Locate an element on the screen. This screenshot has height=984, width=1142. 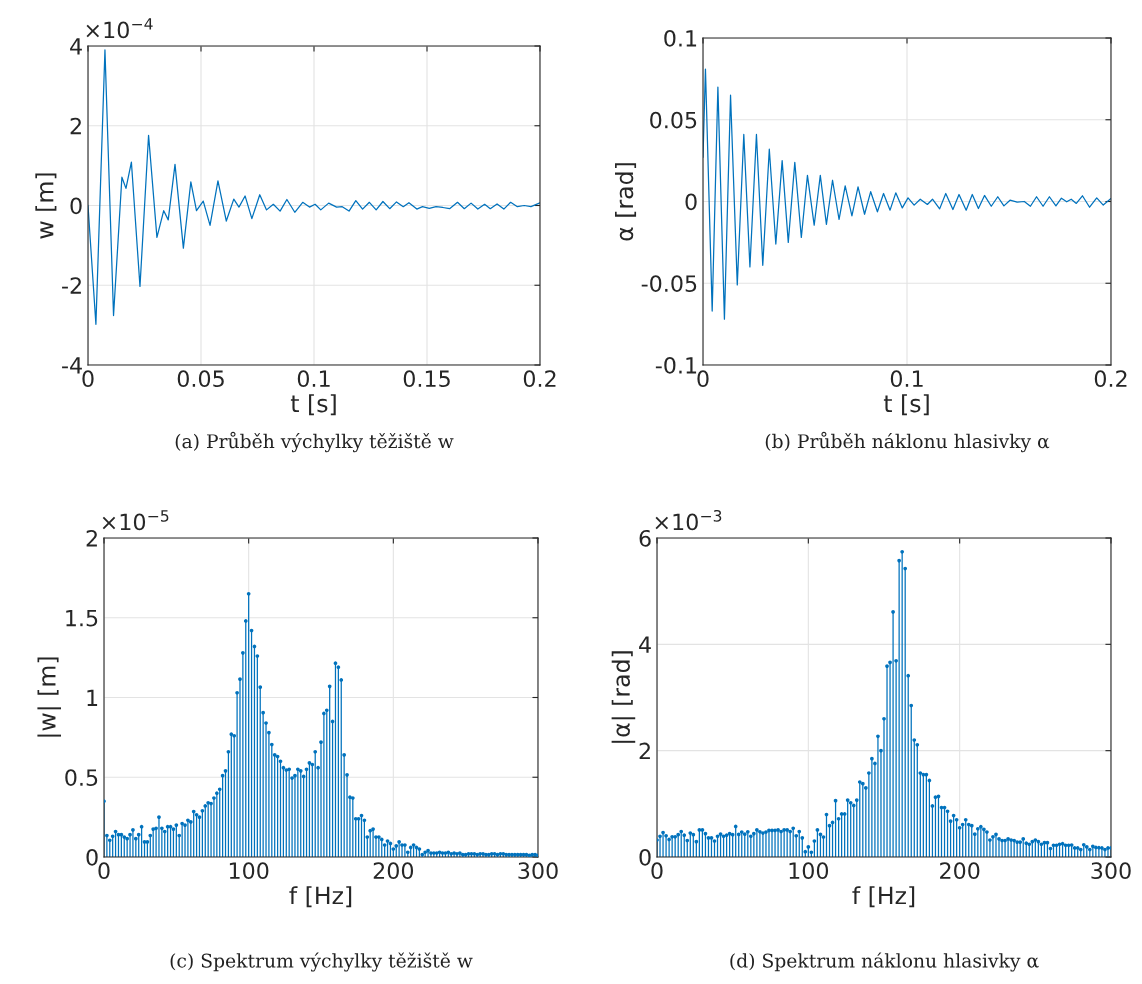
text: (d) Spektrum náklonu hlasivky α is located at coordinates (884, 962).